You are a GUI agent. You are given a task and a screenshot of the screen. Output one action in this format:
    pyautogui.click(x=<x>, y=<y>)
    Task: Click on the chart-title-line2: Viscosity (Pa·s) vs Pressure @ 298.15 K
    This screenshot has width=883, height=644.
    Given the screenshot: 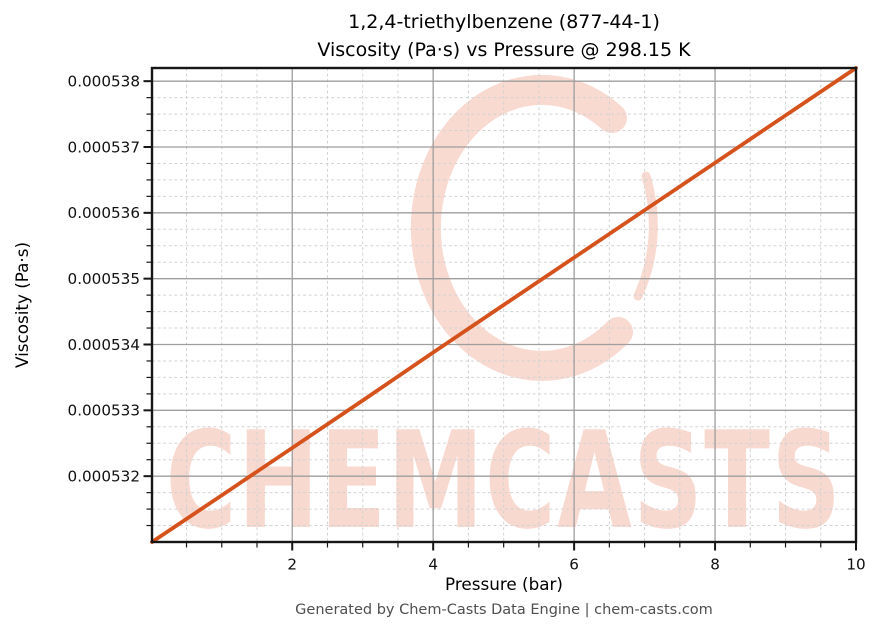 What is the action you would take?
    pyautogui.click(x=504, y=50)
    